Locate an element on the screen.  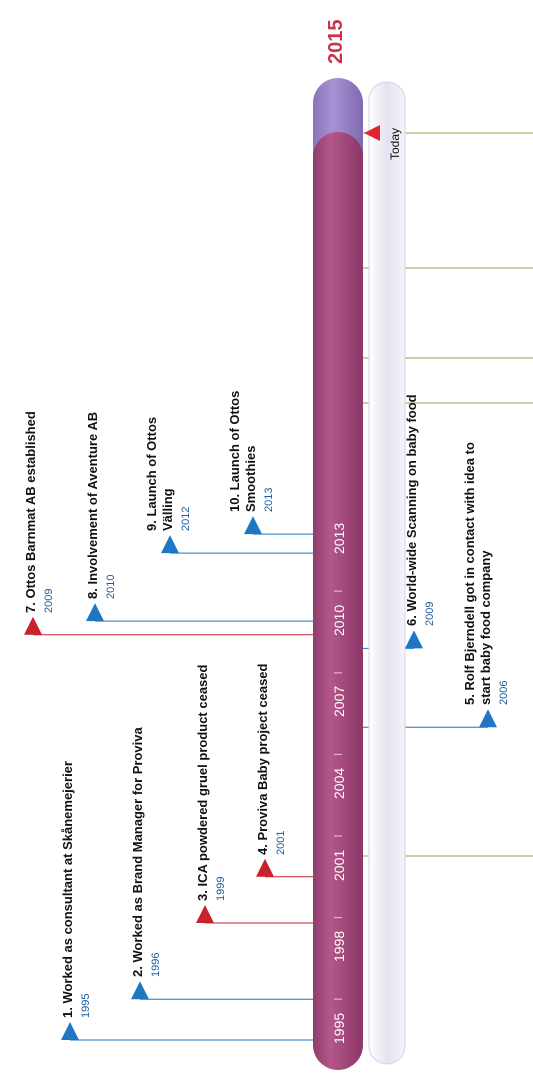
year-tick-label: 2013 is located at coordinates (339, 539).